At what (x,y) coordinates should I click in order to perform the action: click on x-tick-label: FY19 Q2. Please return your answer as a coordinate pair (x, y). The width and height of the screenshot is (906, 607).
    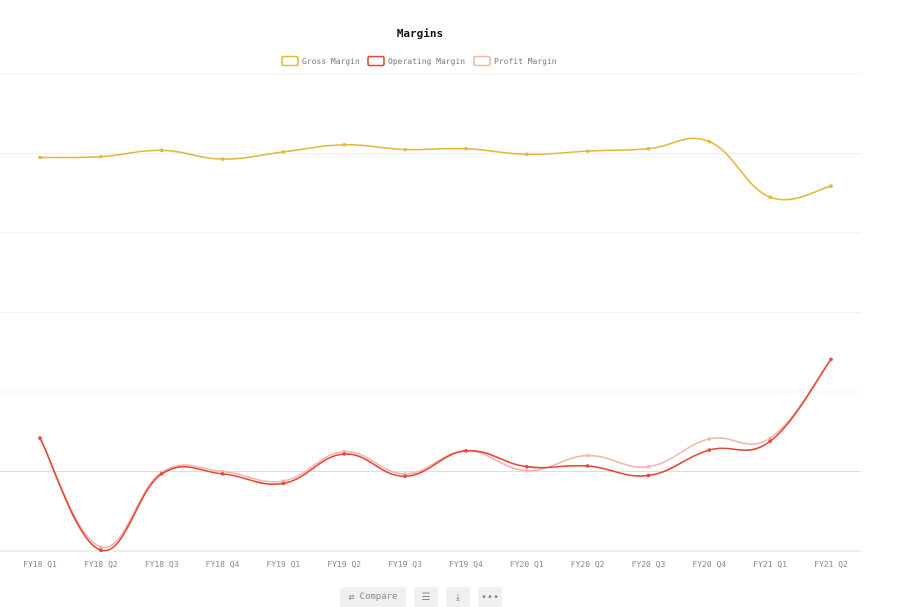
    Looking at the image, I should click on (344, 564).